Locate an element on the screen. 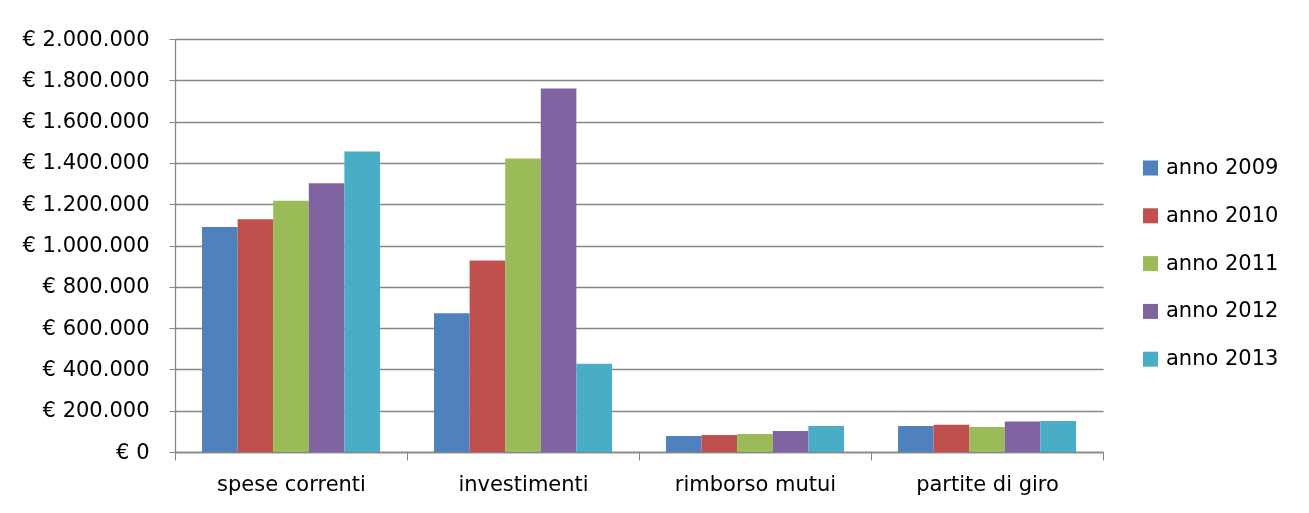 The image size is (1309, 513). y-tick-label: € 1.600.000 is located at coordinates (86, 121).